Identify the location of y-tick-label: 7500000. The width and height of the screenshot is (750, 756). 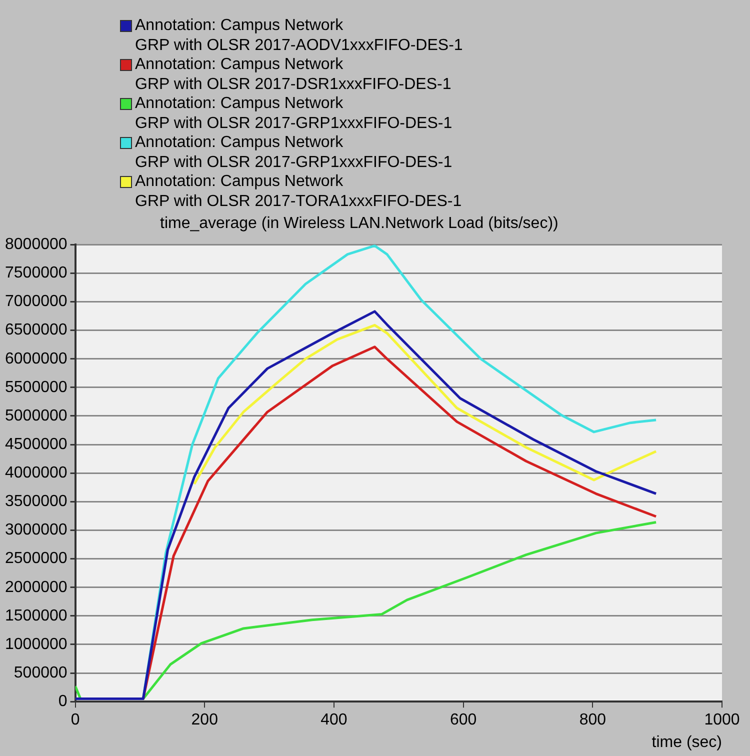
(36, 273).